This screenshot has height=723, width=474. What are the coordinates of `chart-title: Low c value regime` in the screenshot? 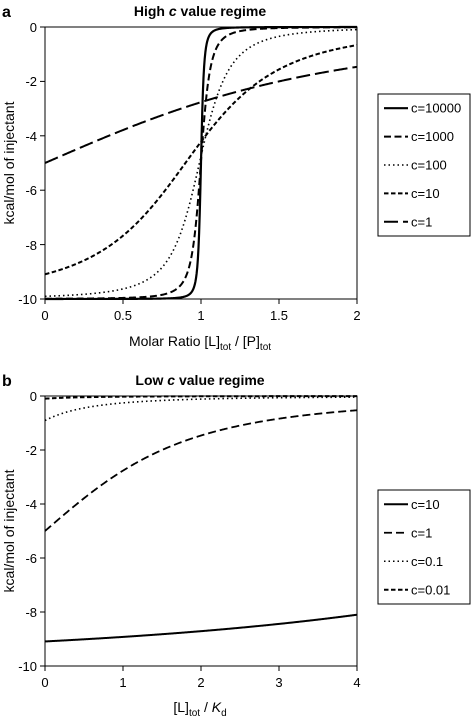 It's located at (199, 380).